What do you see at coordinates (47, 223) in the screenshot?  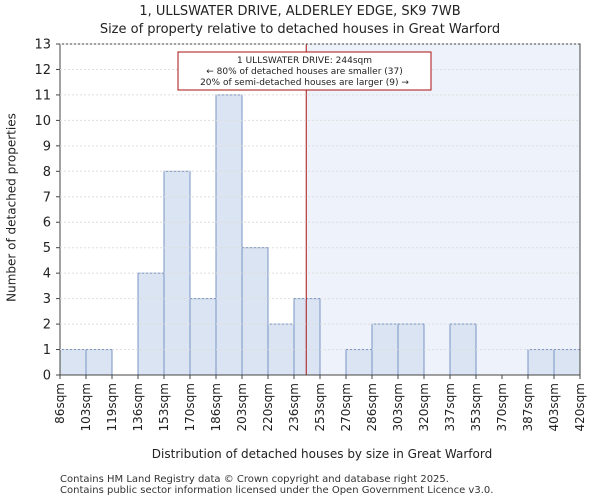 I see `y-tick-label: 6` at bounding box center [47, 223].